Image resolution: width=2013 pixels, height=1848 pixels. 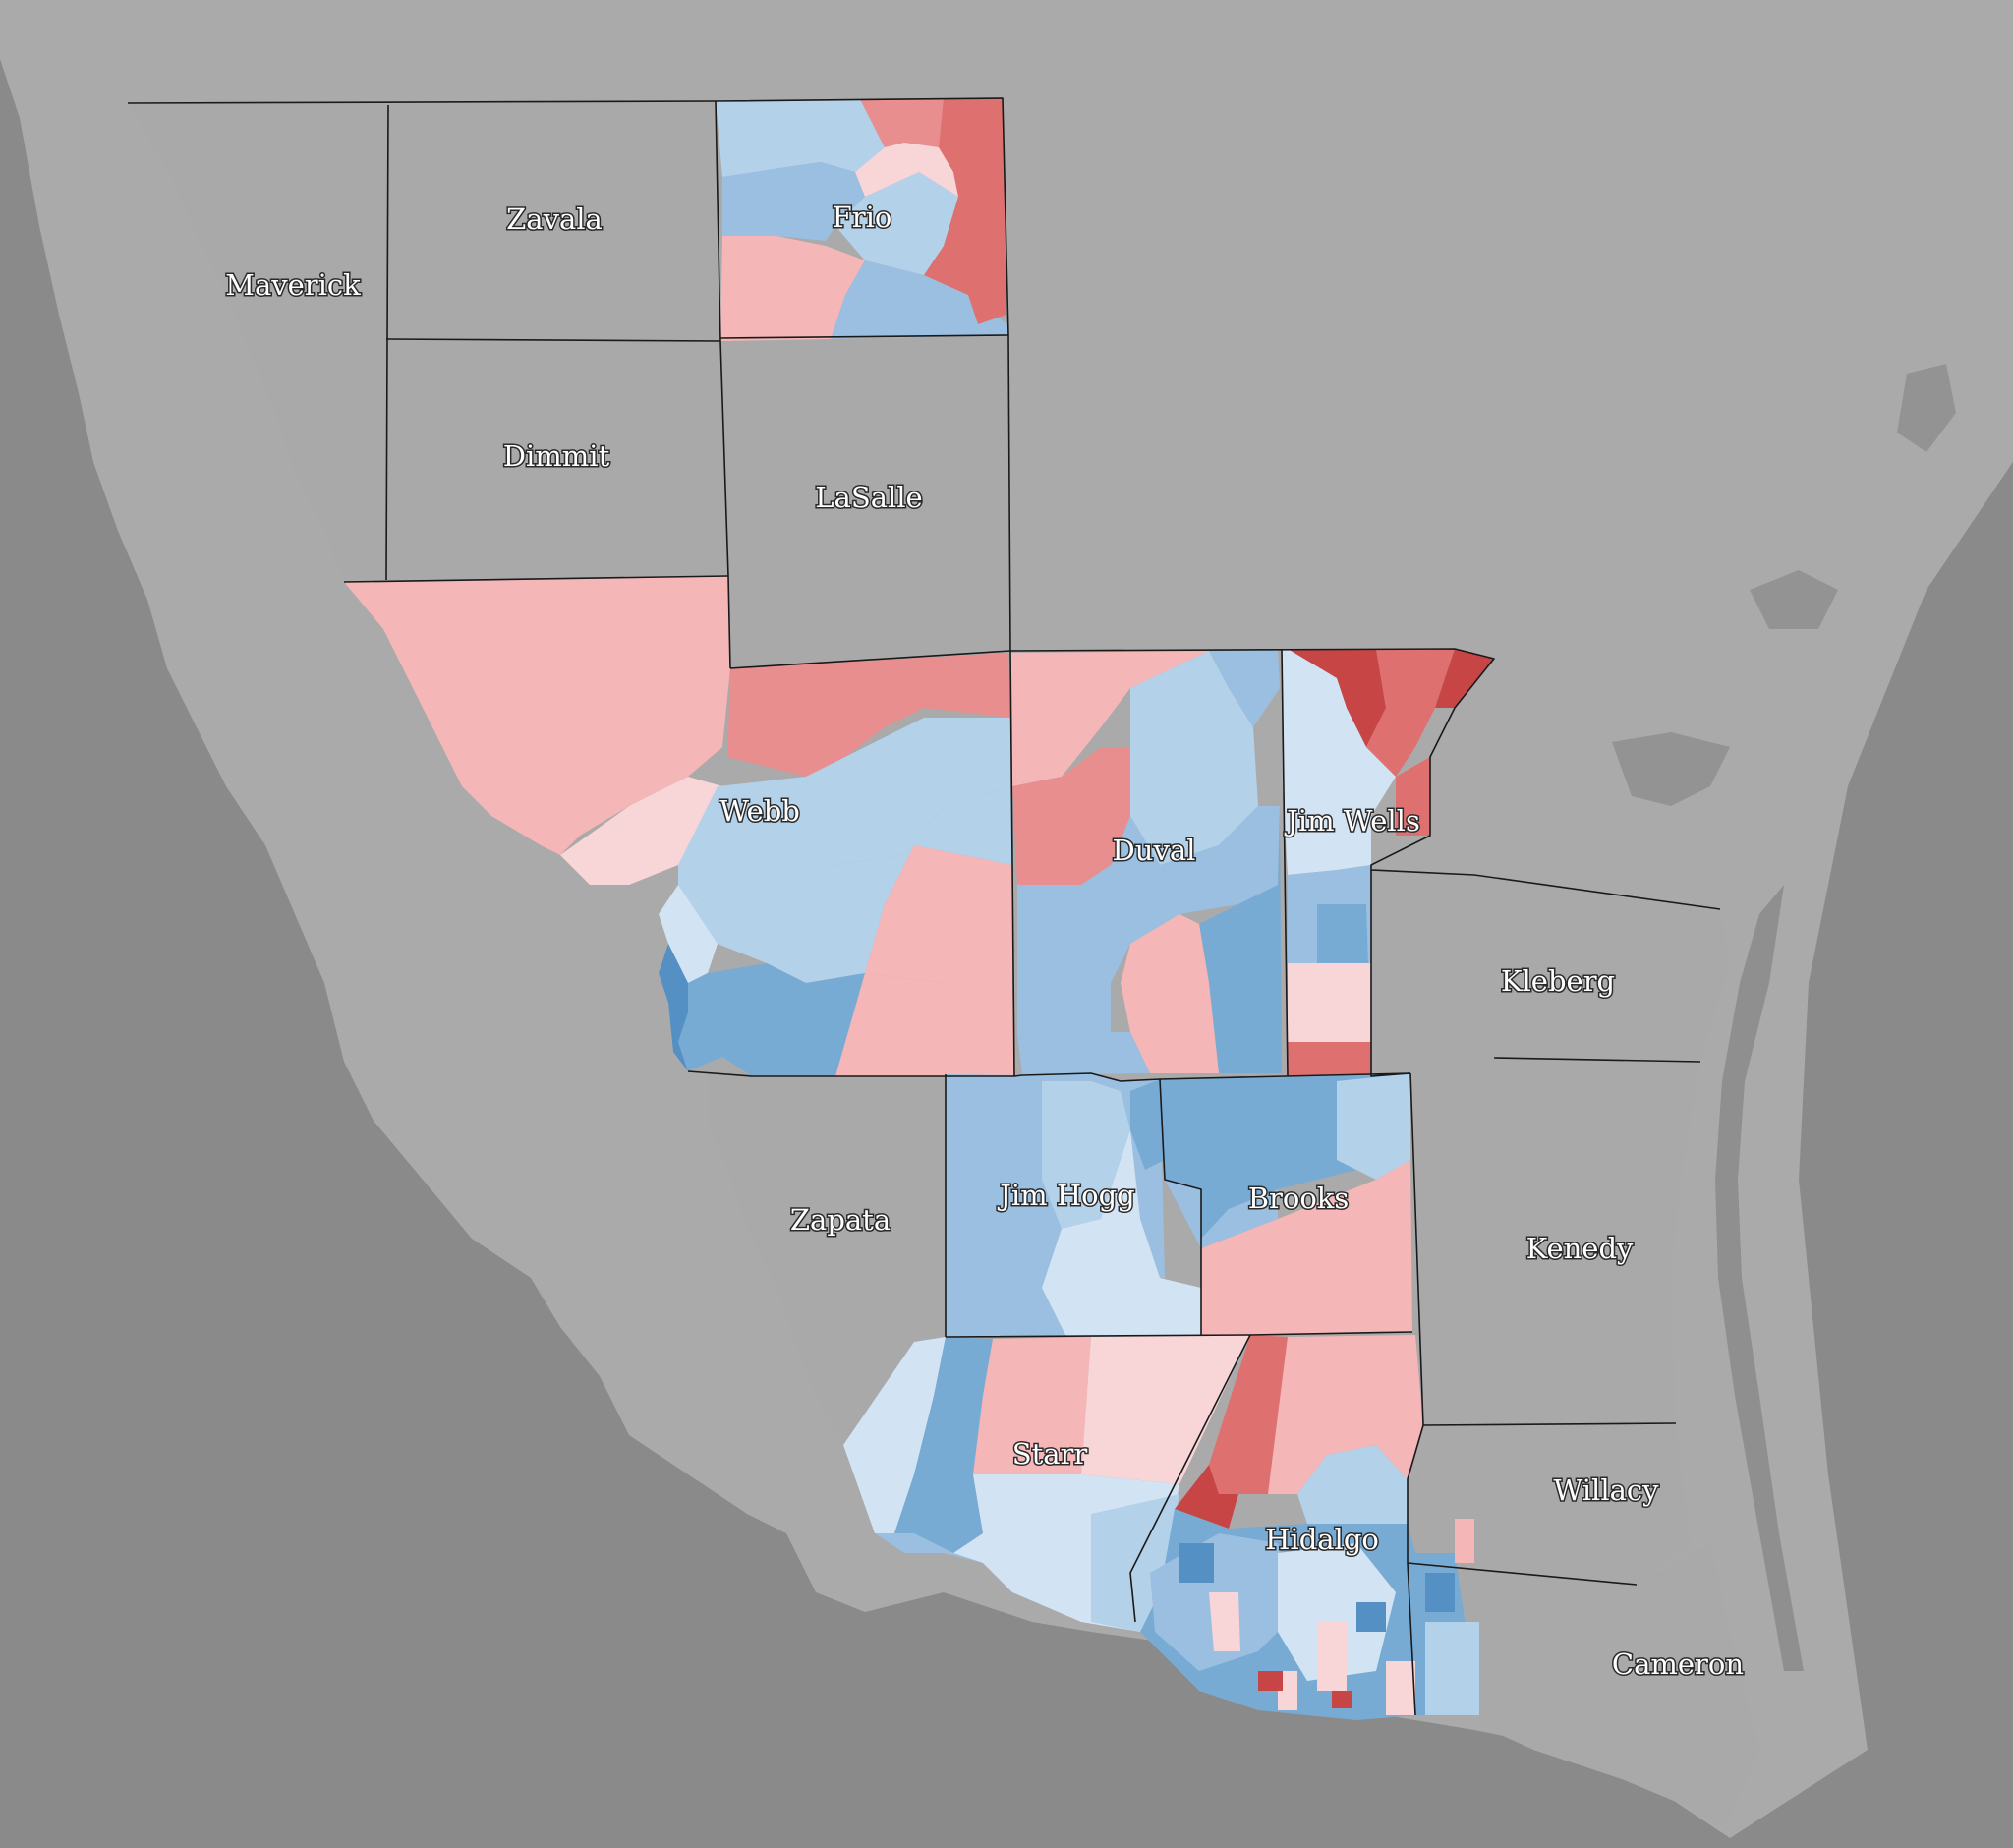 I want to click on gulf-water, so click(x=1908, y=1106).